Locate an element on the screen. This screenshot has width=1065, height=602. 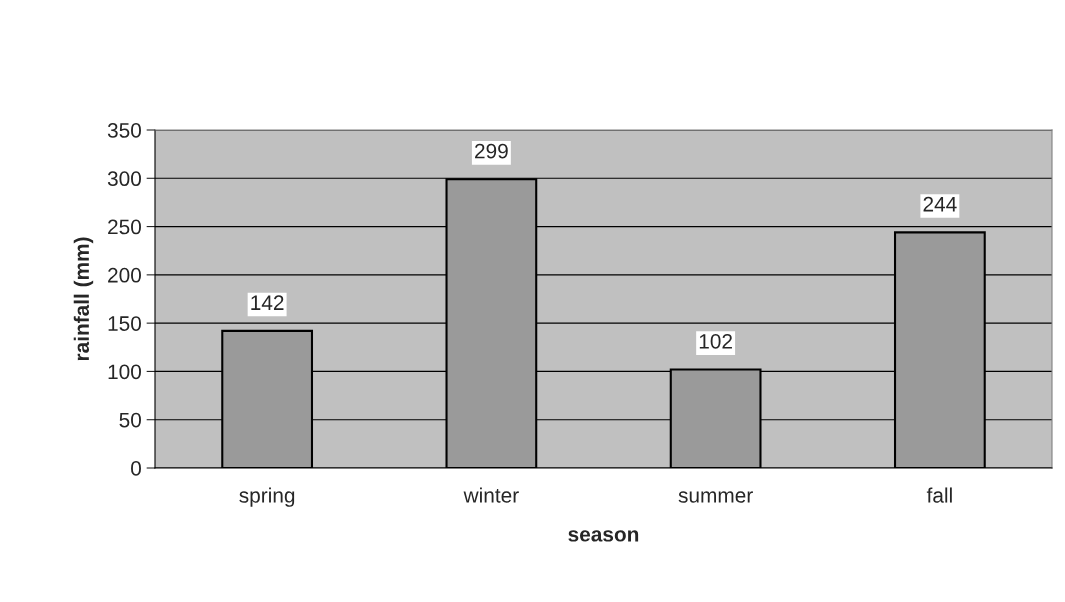
y-tick-label: 250 is located at coordinates (124, 227).